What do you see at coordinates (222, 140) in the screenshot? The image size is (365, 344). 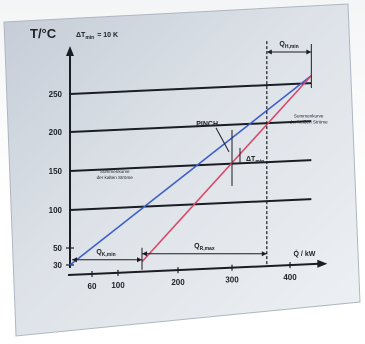 I see `pinch-pointer` at bounding box center [222, 140].